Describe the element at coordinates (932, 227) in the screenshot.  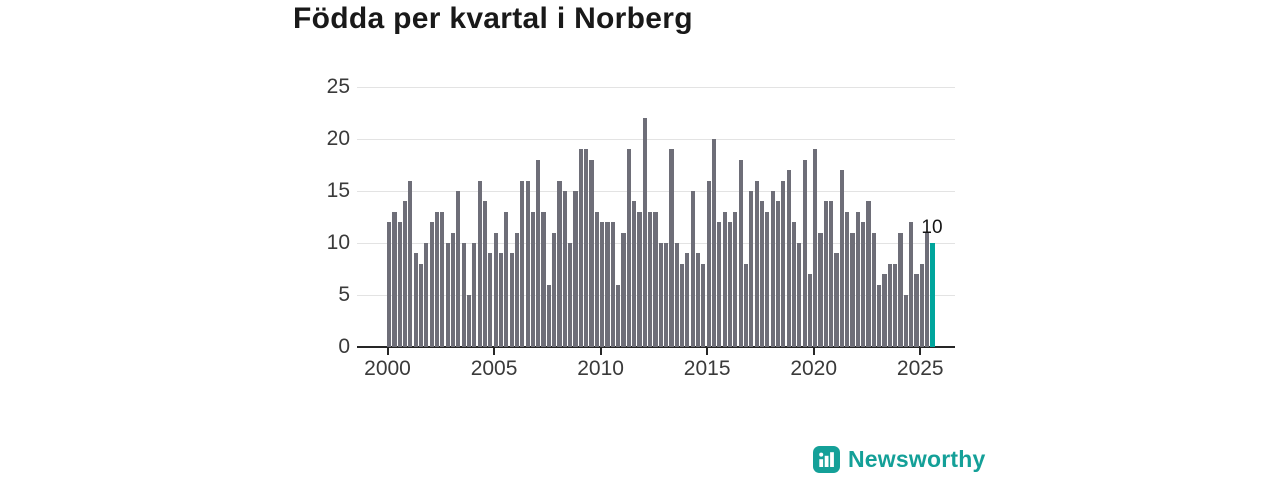
I see `bar-value-label: 10` at that location.